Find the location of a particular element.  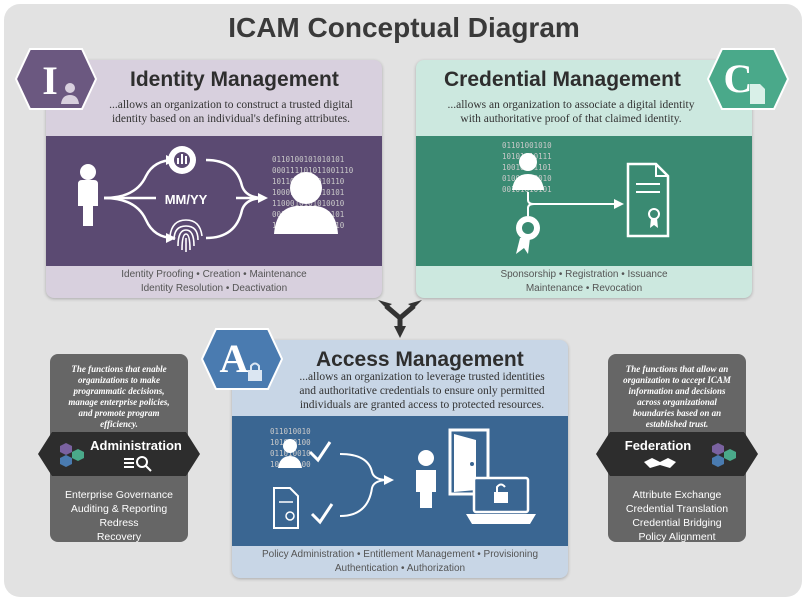

federation-label: Federation is located at coordinates (658, 445).